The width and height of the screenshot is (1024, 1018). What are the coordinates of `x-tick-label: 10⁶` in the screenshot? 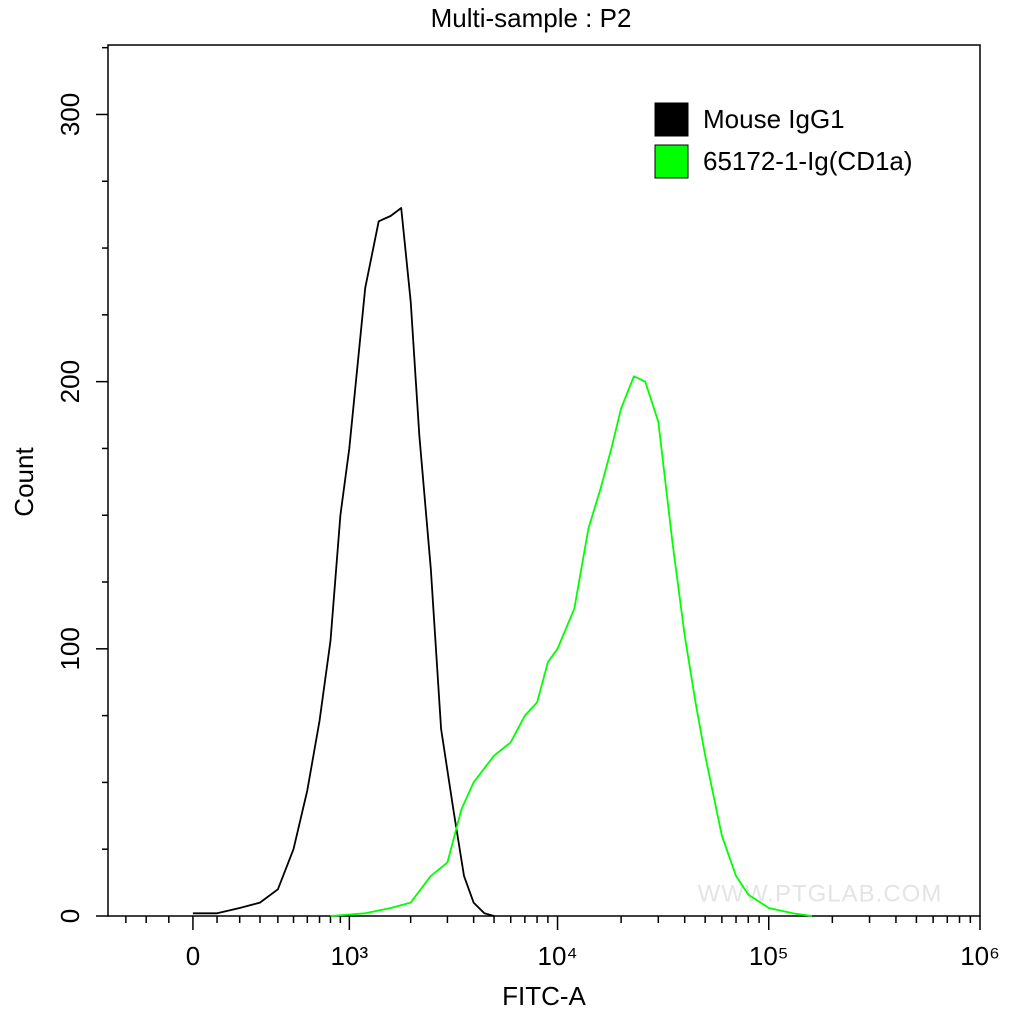 It's located at (980, 956).